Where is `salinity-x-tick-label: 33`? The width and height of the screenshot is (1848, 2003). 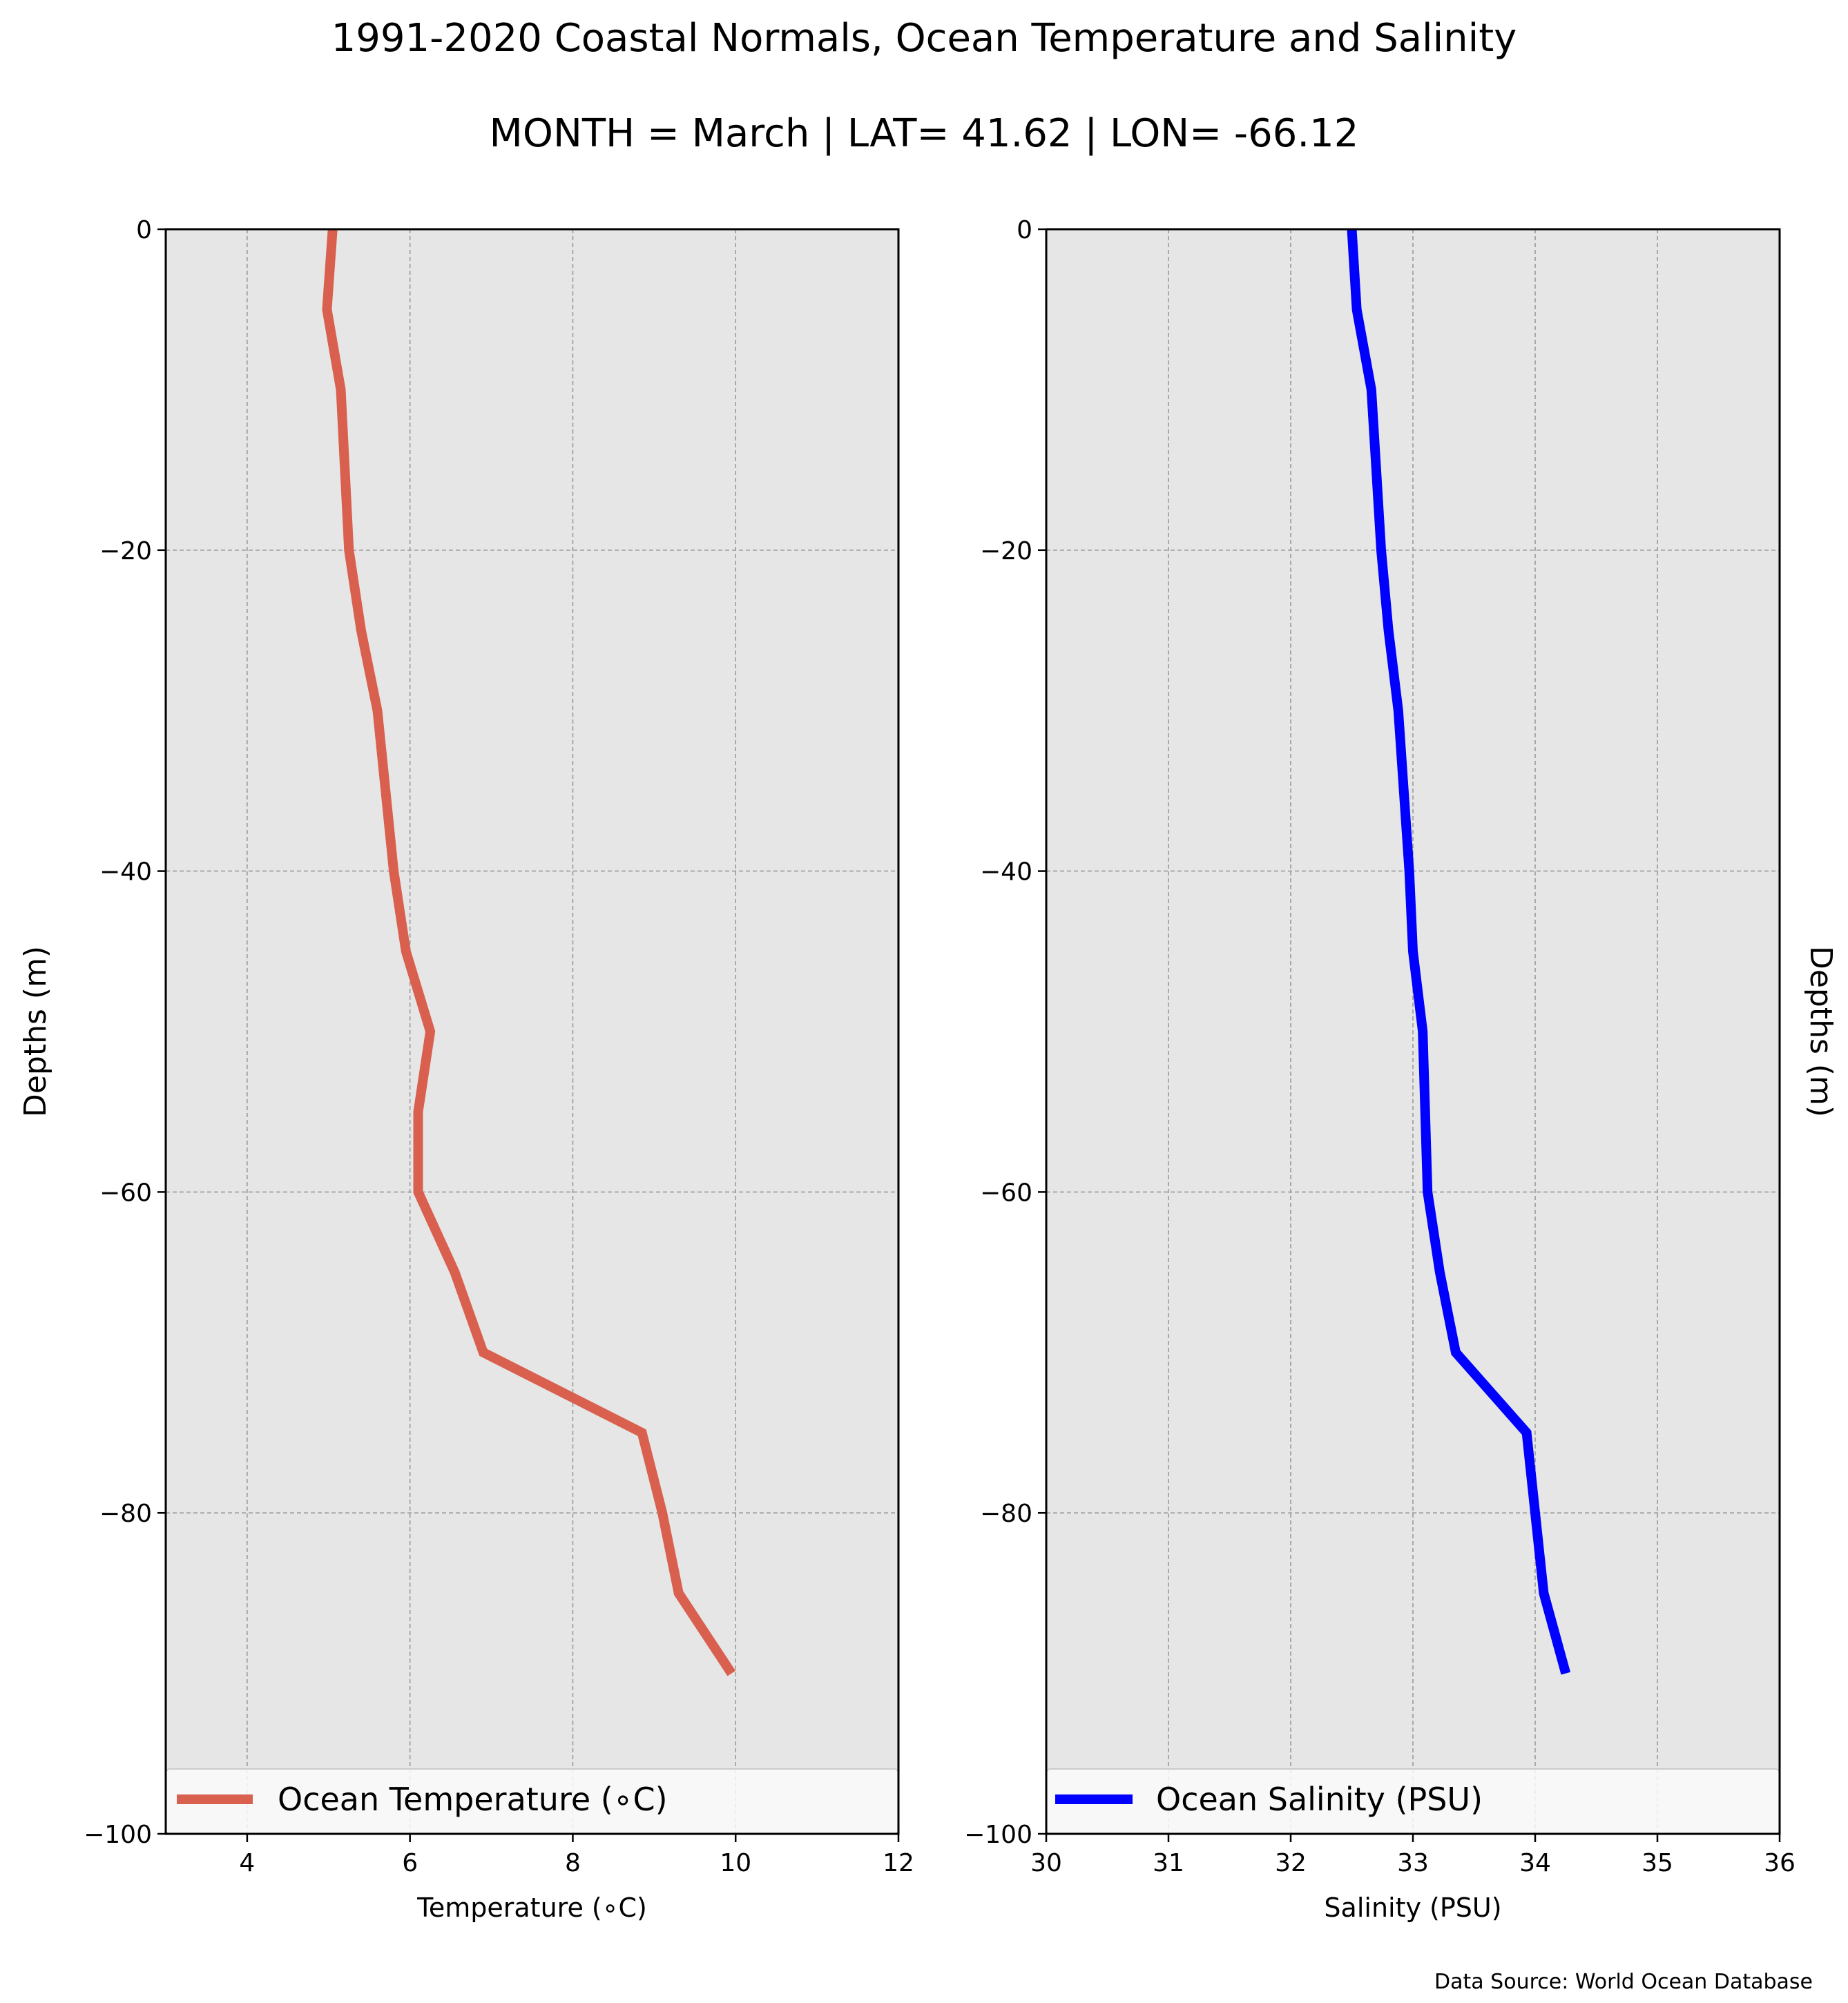 salinity-x-tick-label: 33 is located at coordinates (1413, 1863).